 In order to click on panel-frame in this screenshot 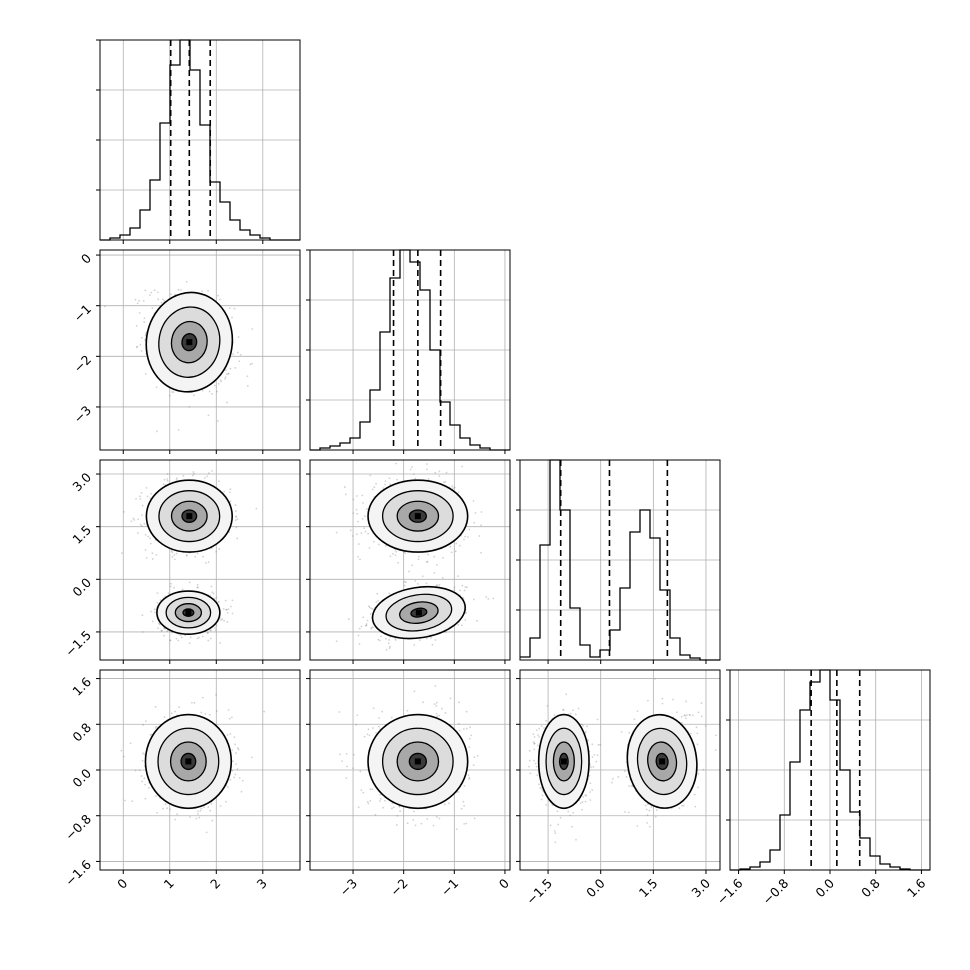, I will do `click(200, 560)`.